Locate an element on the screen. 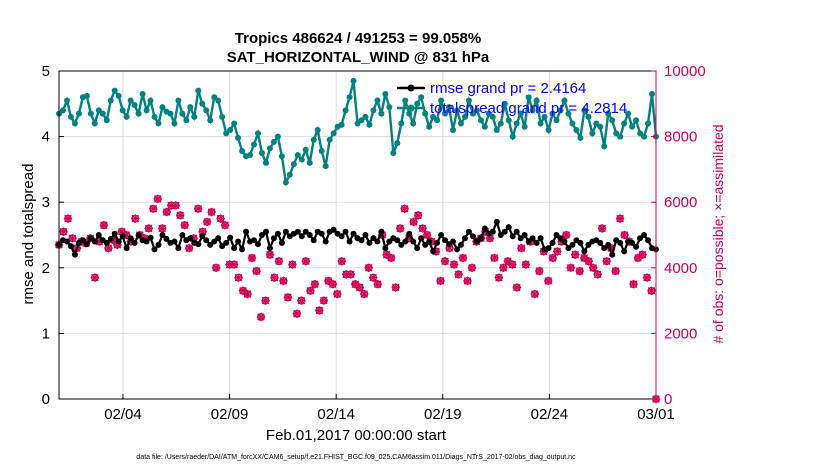 The image size is (830, 475). chart-subtitle: SAT_HORIZONTAL_WIND @ 831 hPa is located at coordinates (358, 57).